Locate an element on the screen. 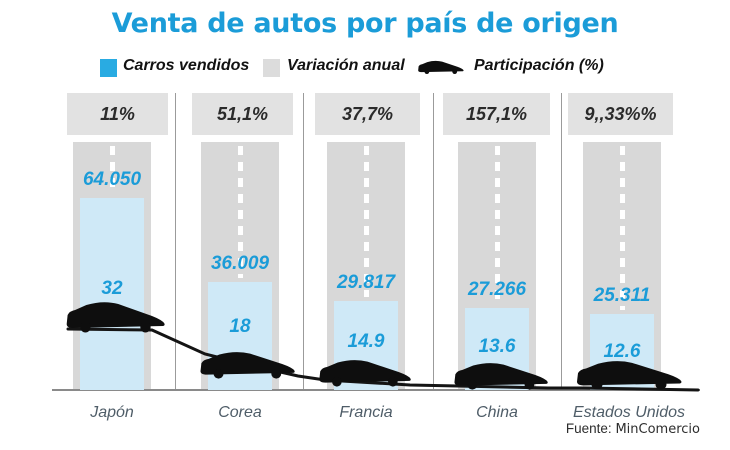  legend-label-carros-vendidos: Carros vendidos is located at coordinates (186, 65).